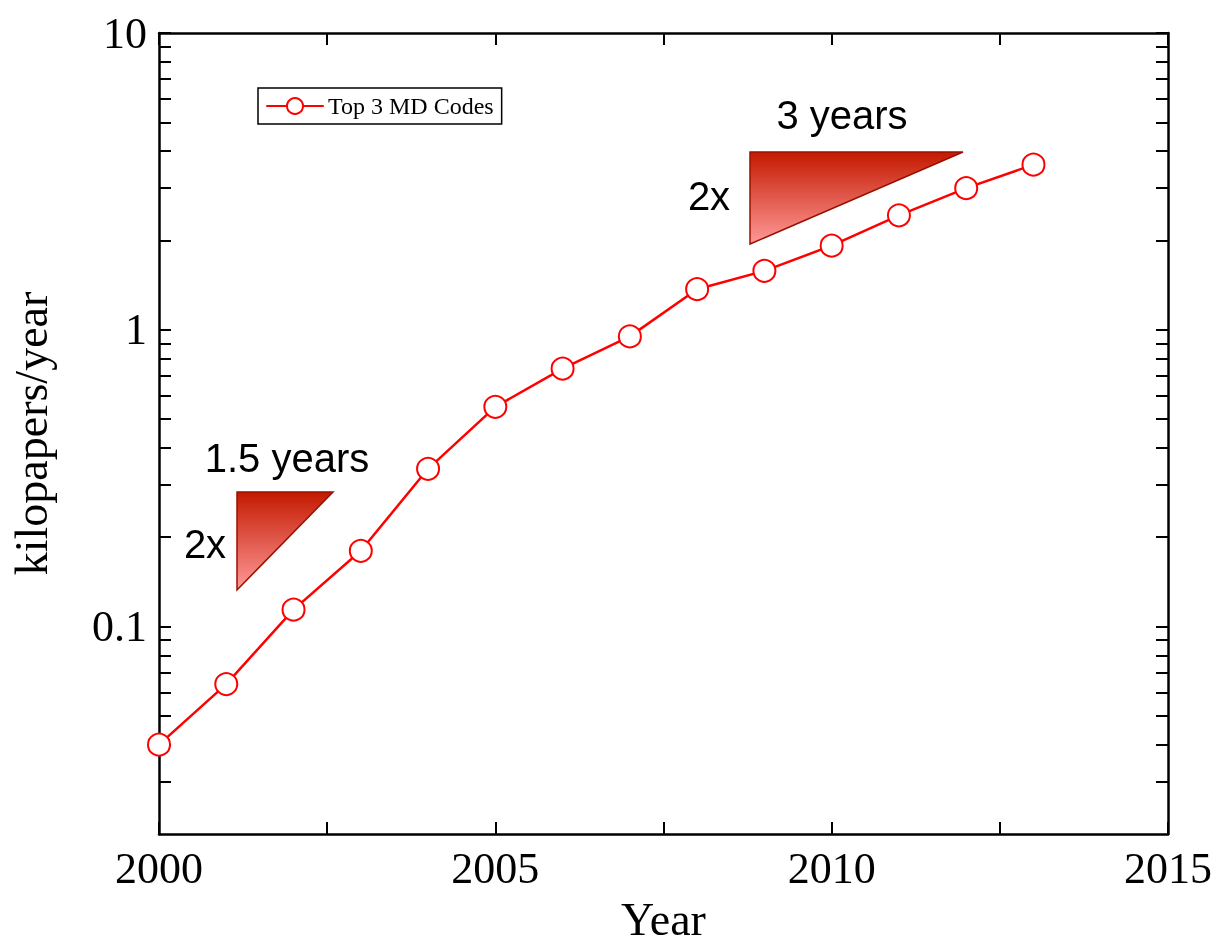 The image size is (1232, 947). I want to click on x-tick-label: 2010, so click(831, 868).